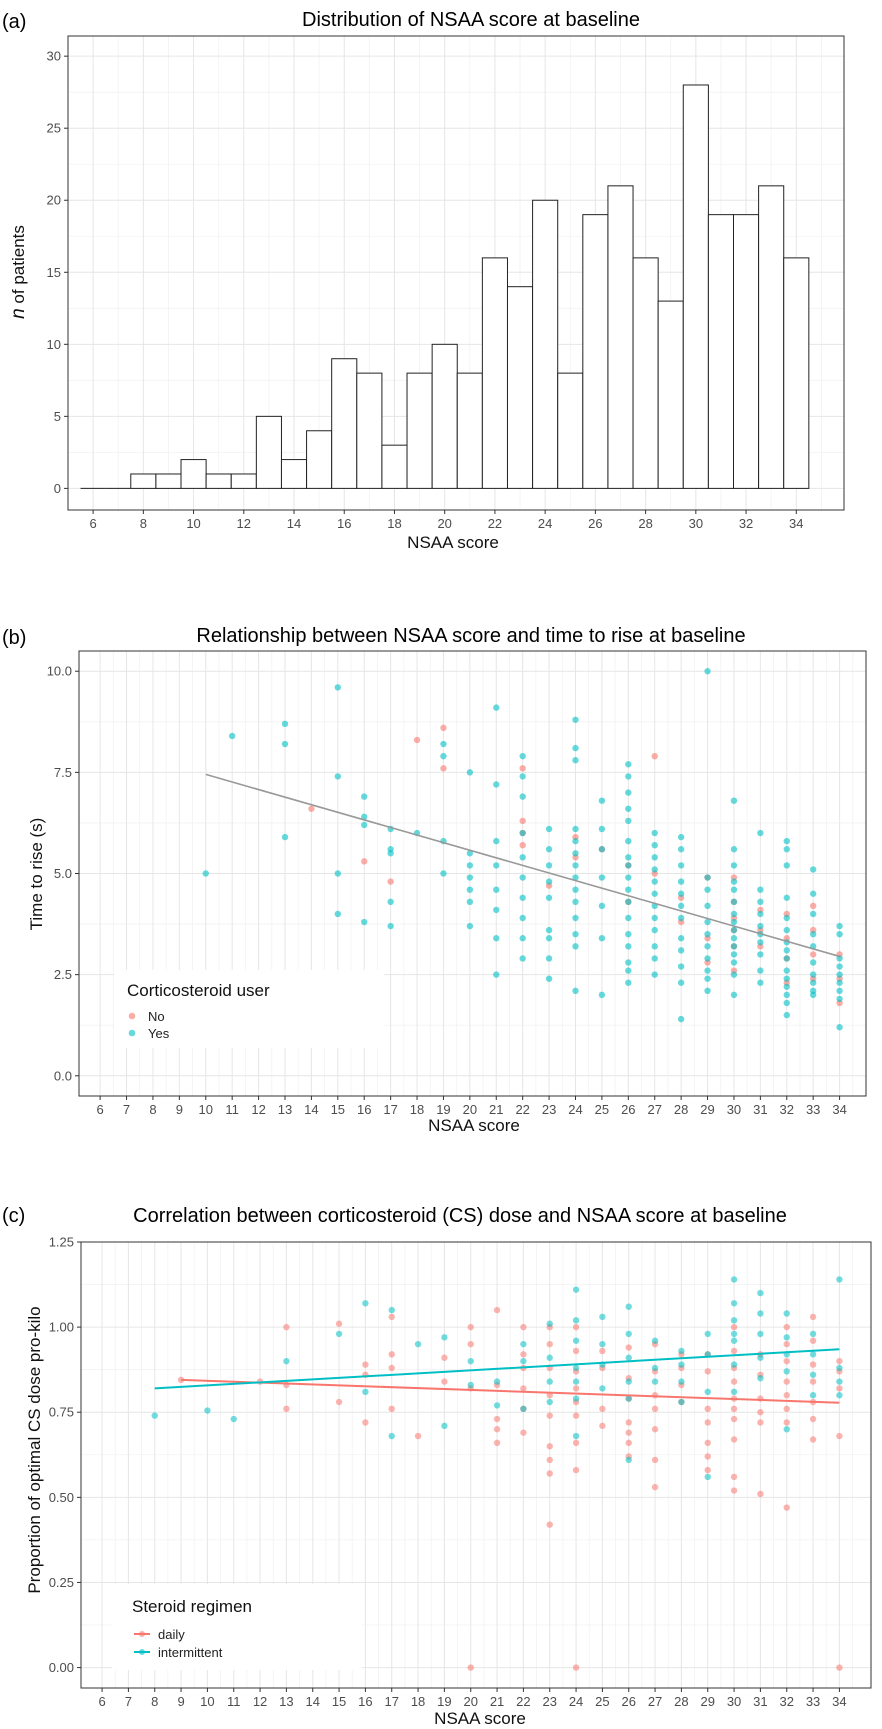 This screenshot has height=1729, width=882. Describe the element at coordinates (655, 1701) in the screenshot. I see `cs-dose-x-tick-label: 27` at that location.